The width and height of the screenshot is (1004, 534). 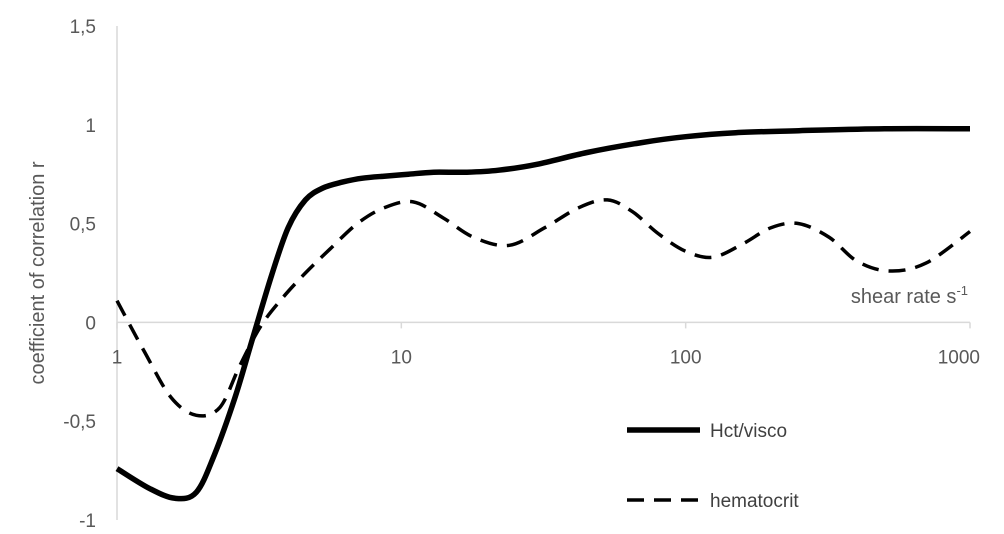 I want to click on y-tick-label: 0,5, so click(x=83, y=225).